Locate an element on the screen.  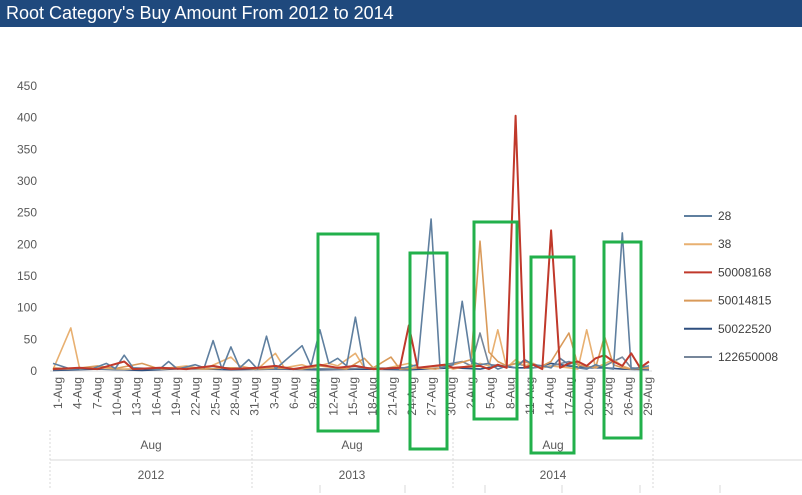
x-tick-label: 13-Aug is located at coordinates (137, 396).